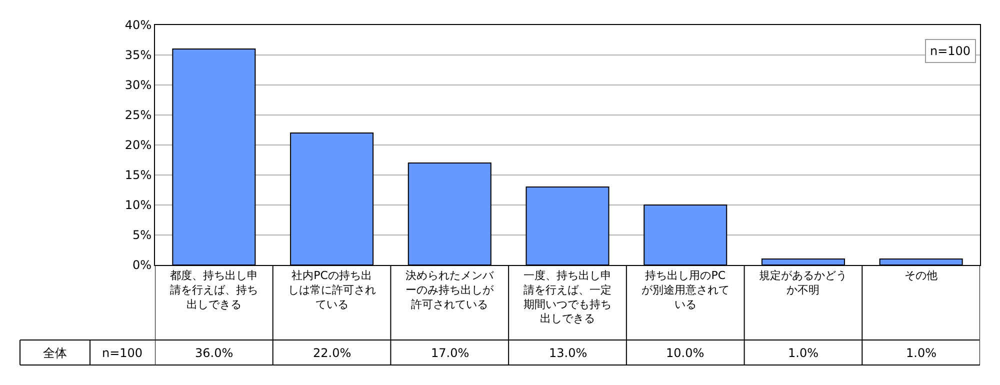 This screenshot has width=1000, height=385. I want to click on x-tick-label: 規定があるかどうか不明, so click(803, 282).